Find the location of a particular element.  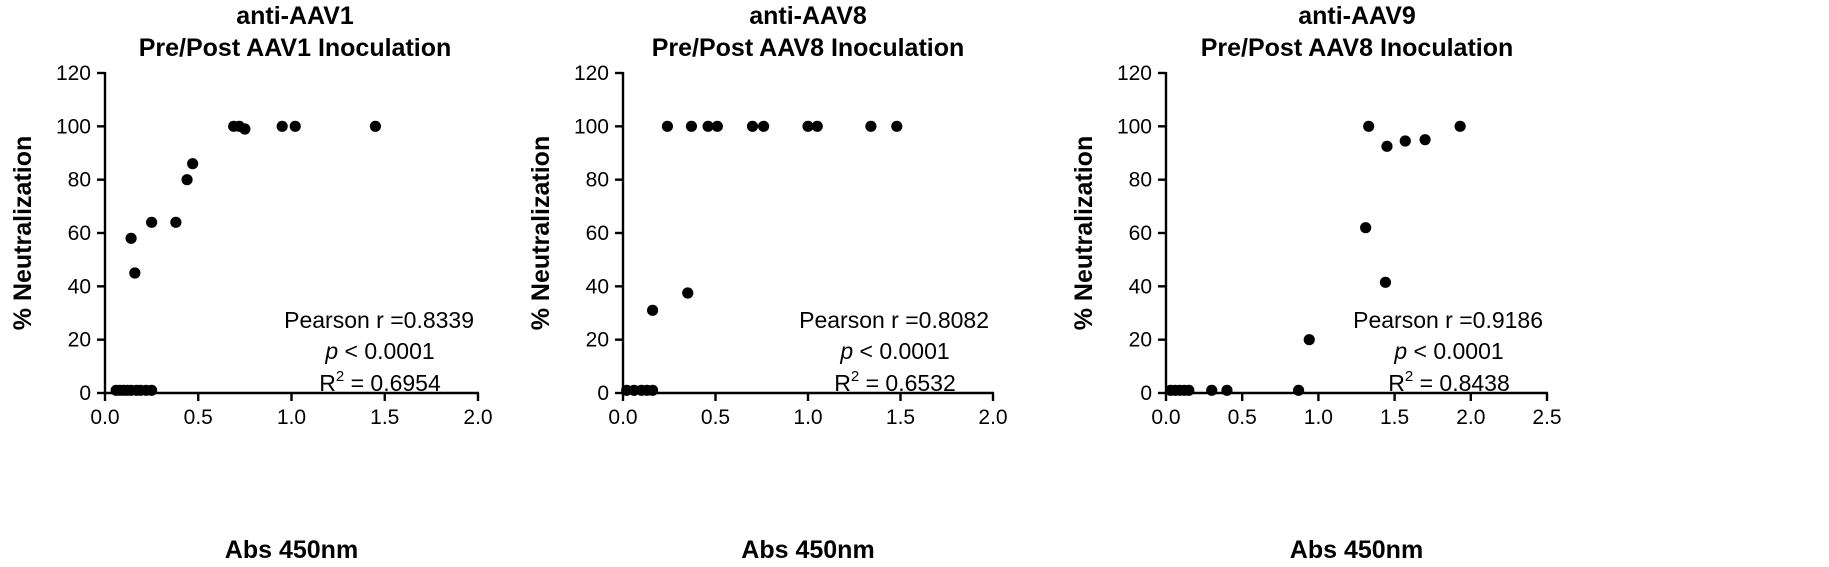

chart-title-line1: anti-AAV8 is located at coordinates (808, 16).